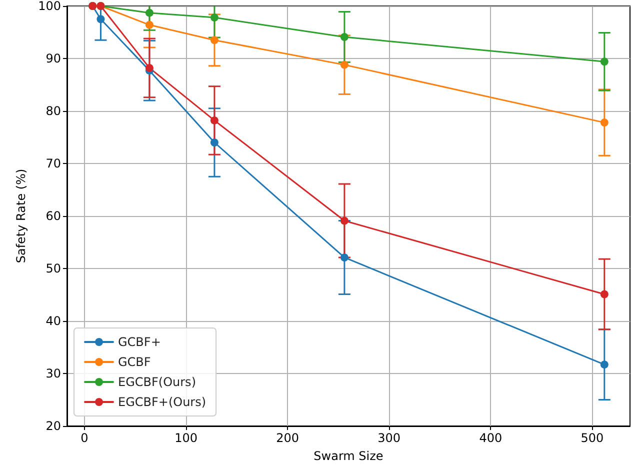 This screenshot has height=468, width=639. Describe the element at coordinates (53, 163) in the screenshot. I see `y-tick-label: 70` at that location.